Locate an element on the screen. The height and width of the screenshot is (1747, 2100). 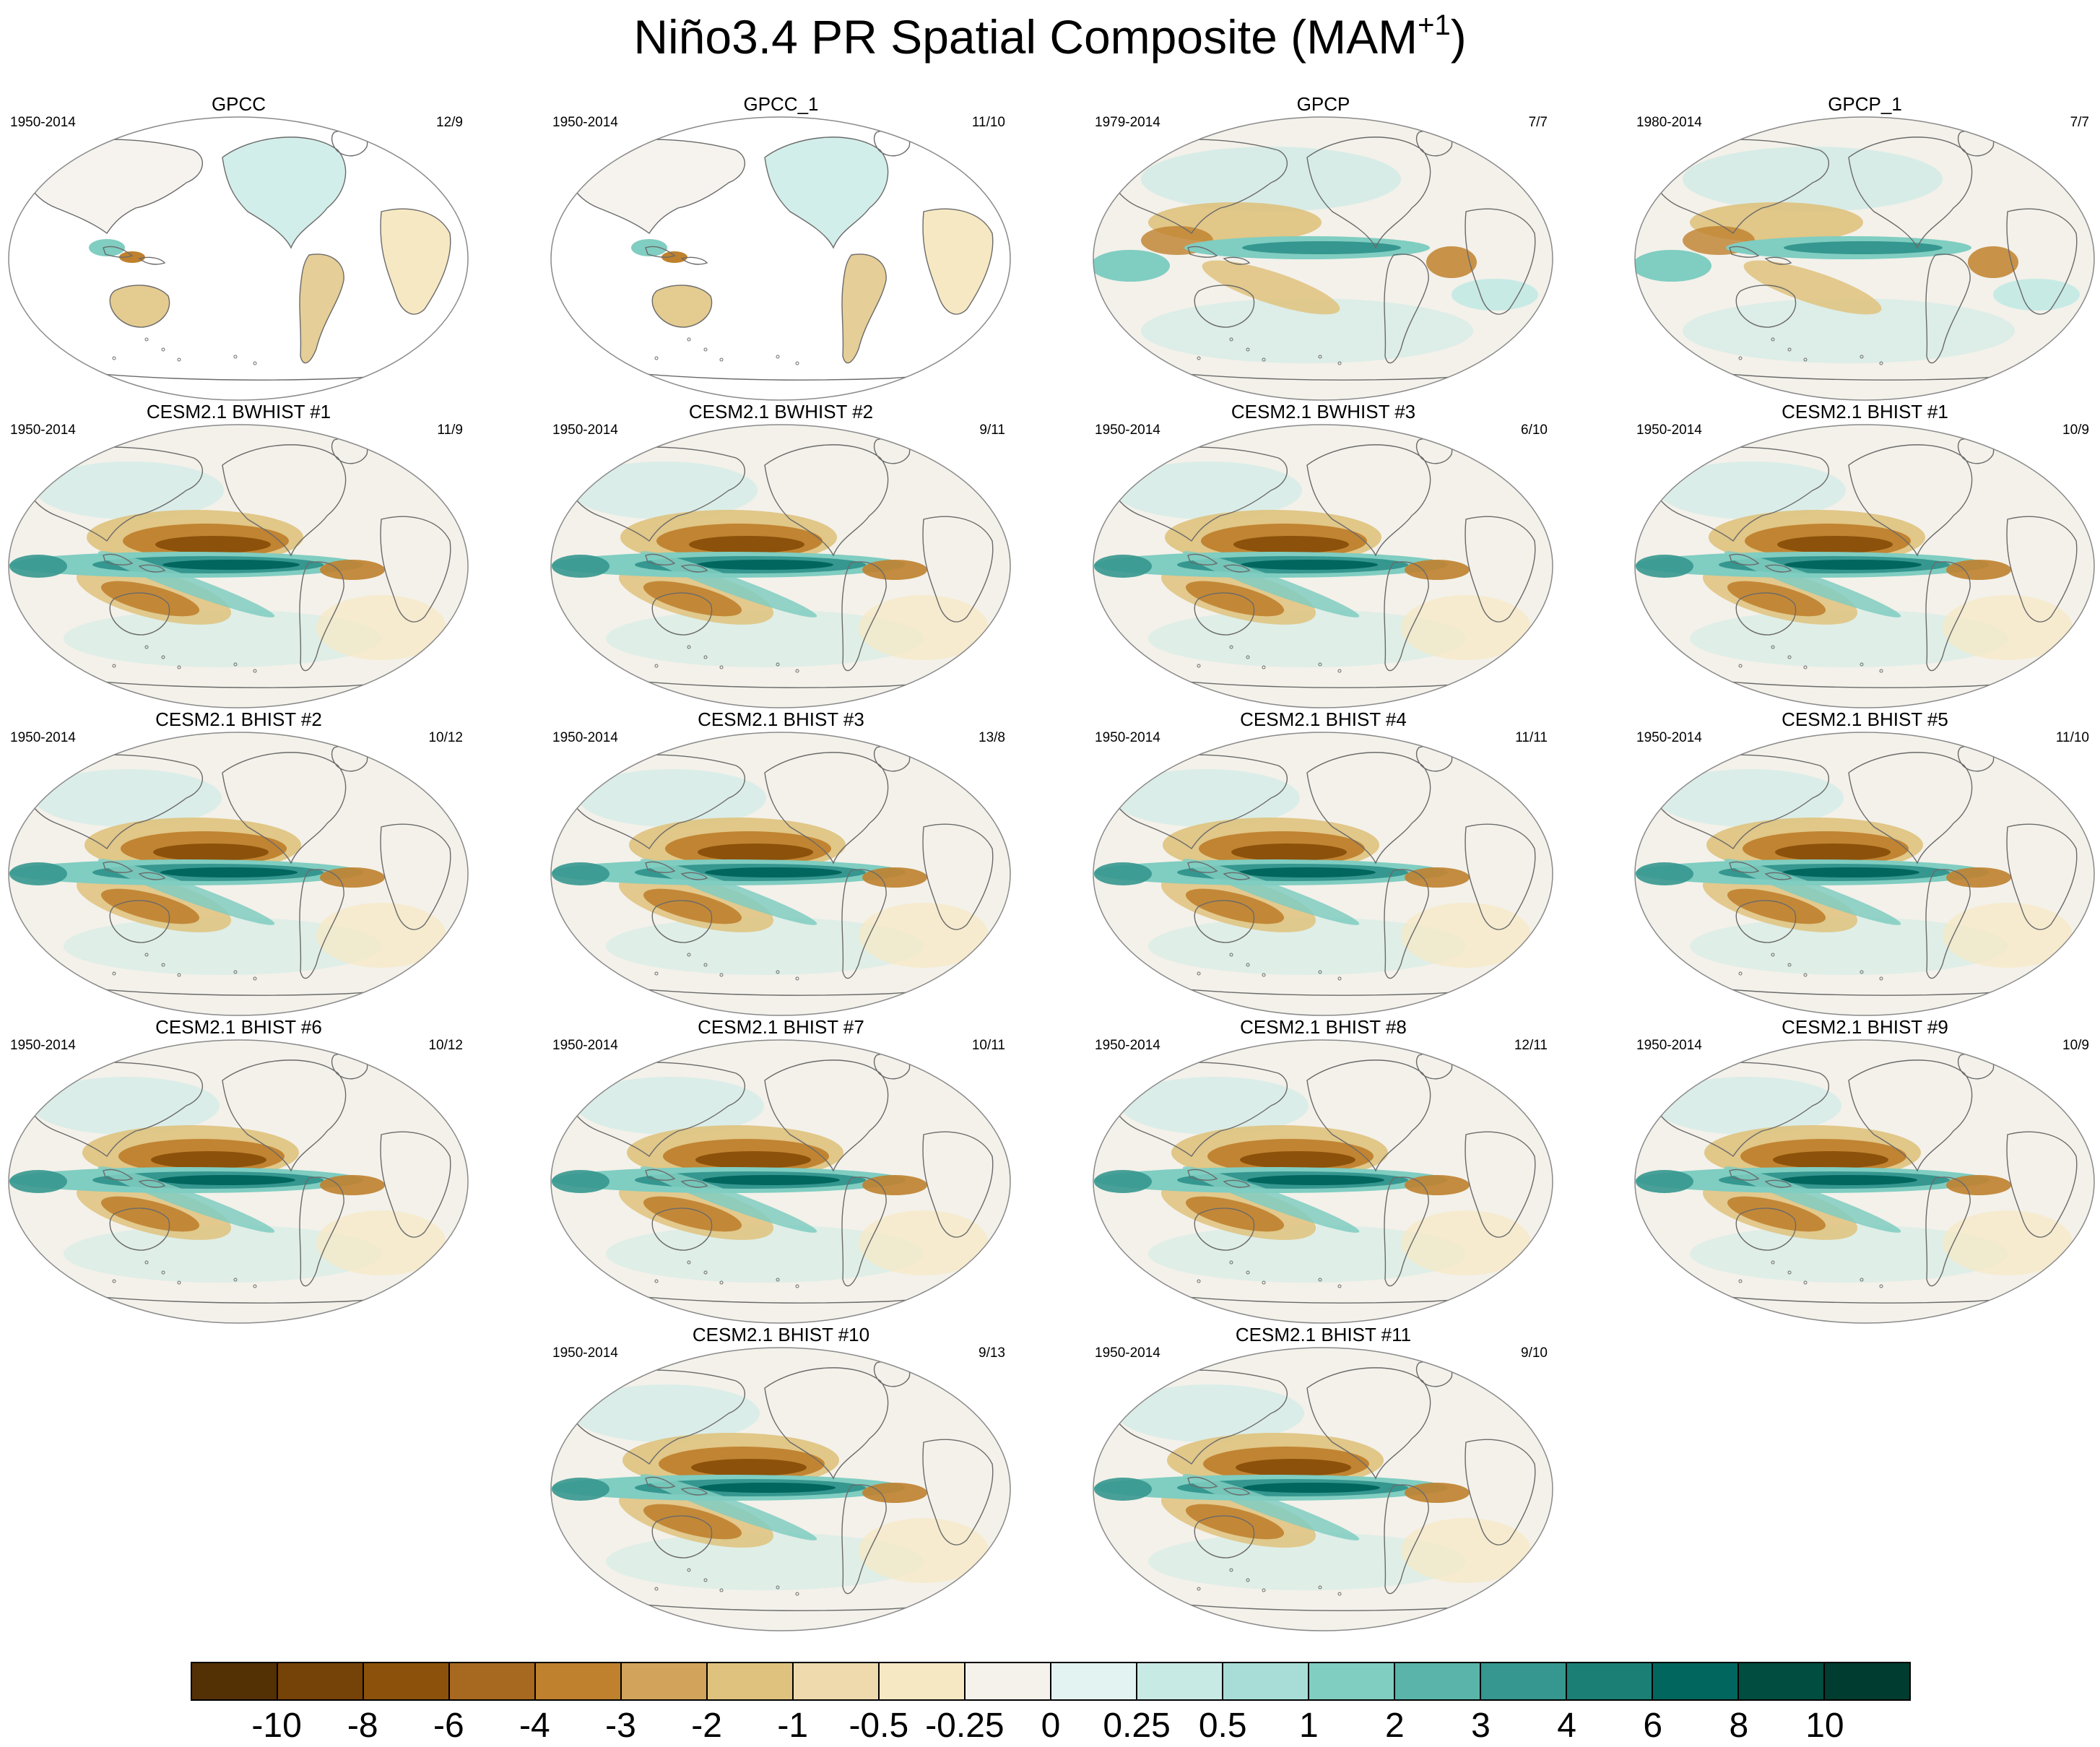
panel-title: CESM2.1 BWHIST #3 is located at coordinates (1324, 411).